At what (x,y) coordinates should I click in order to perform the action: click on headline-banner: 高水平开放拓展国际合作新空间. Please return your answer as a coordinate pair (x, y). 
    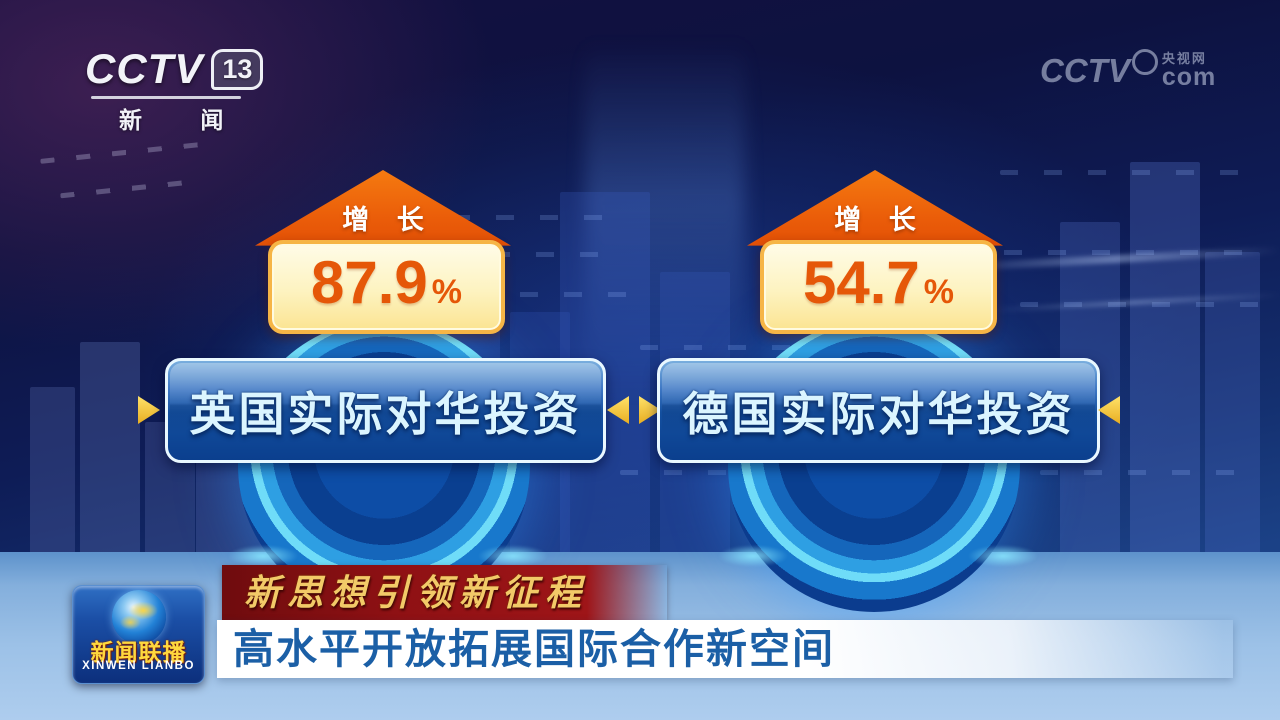
    Looking at the image, I should click on (725, 649).